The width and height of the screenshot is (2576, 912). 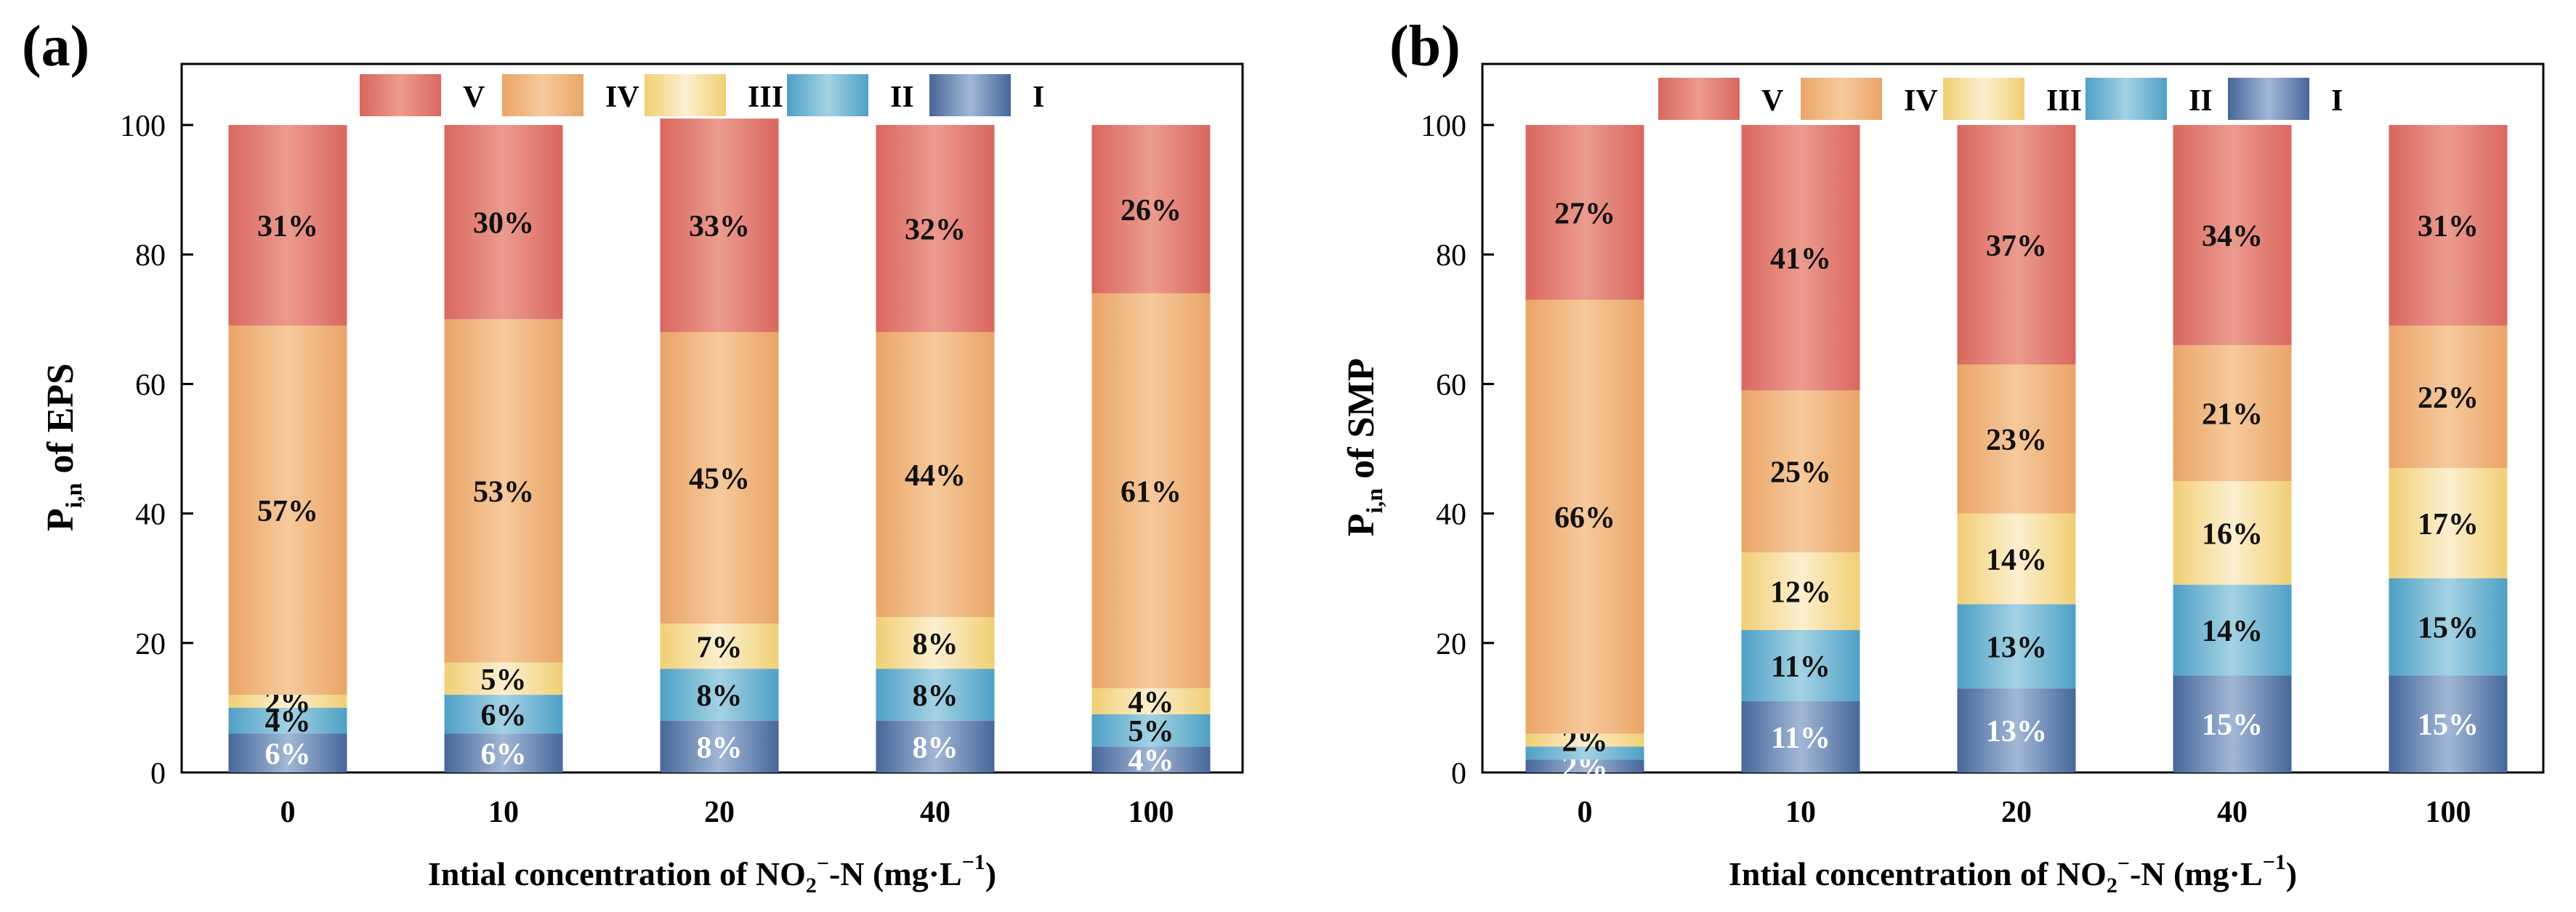 What do you see at coordinates (974, 862) in the screenshot?
I see `x-axis-label-part: −1` at bounding box center [974, 862].